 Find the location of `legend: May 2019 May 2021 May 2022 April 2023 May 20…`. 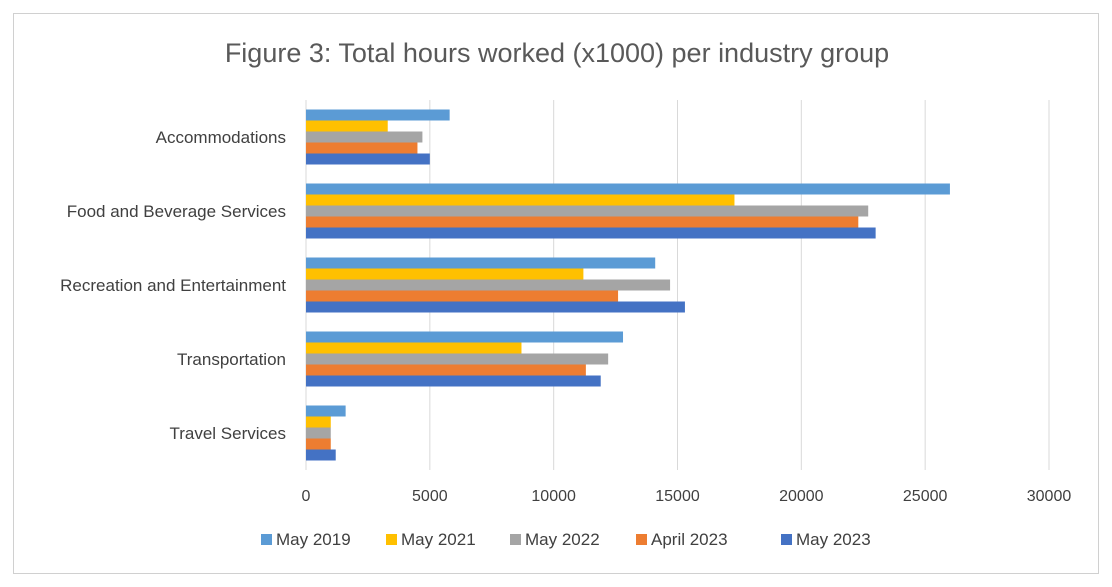

legend: May 2019 May 2021 May 2022 April 2023 May 20… is located at coordinates (566, 539).